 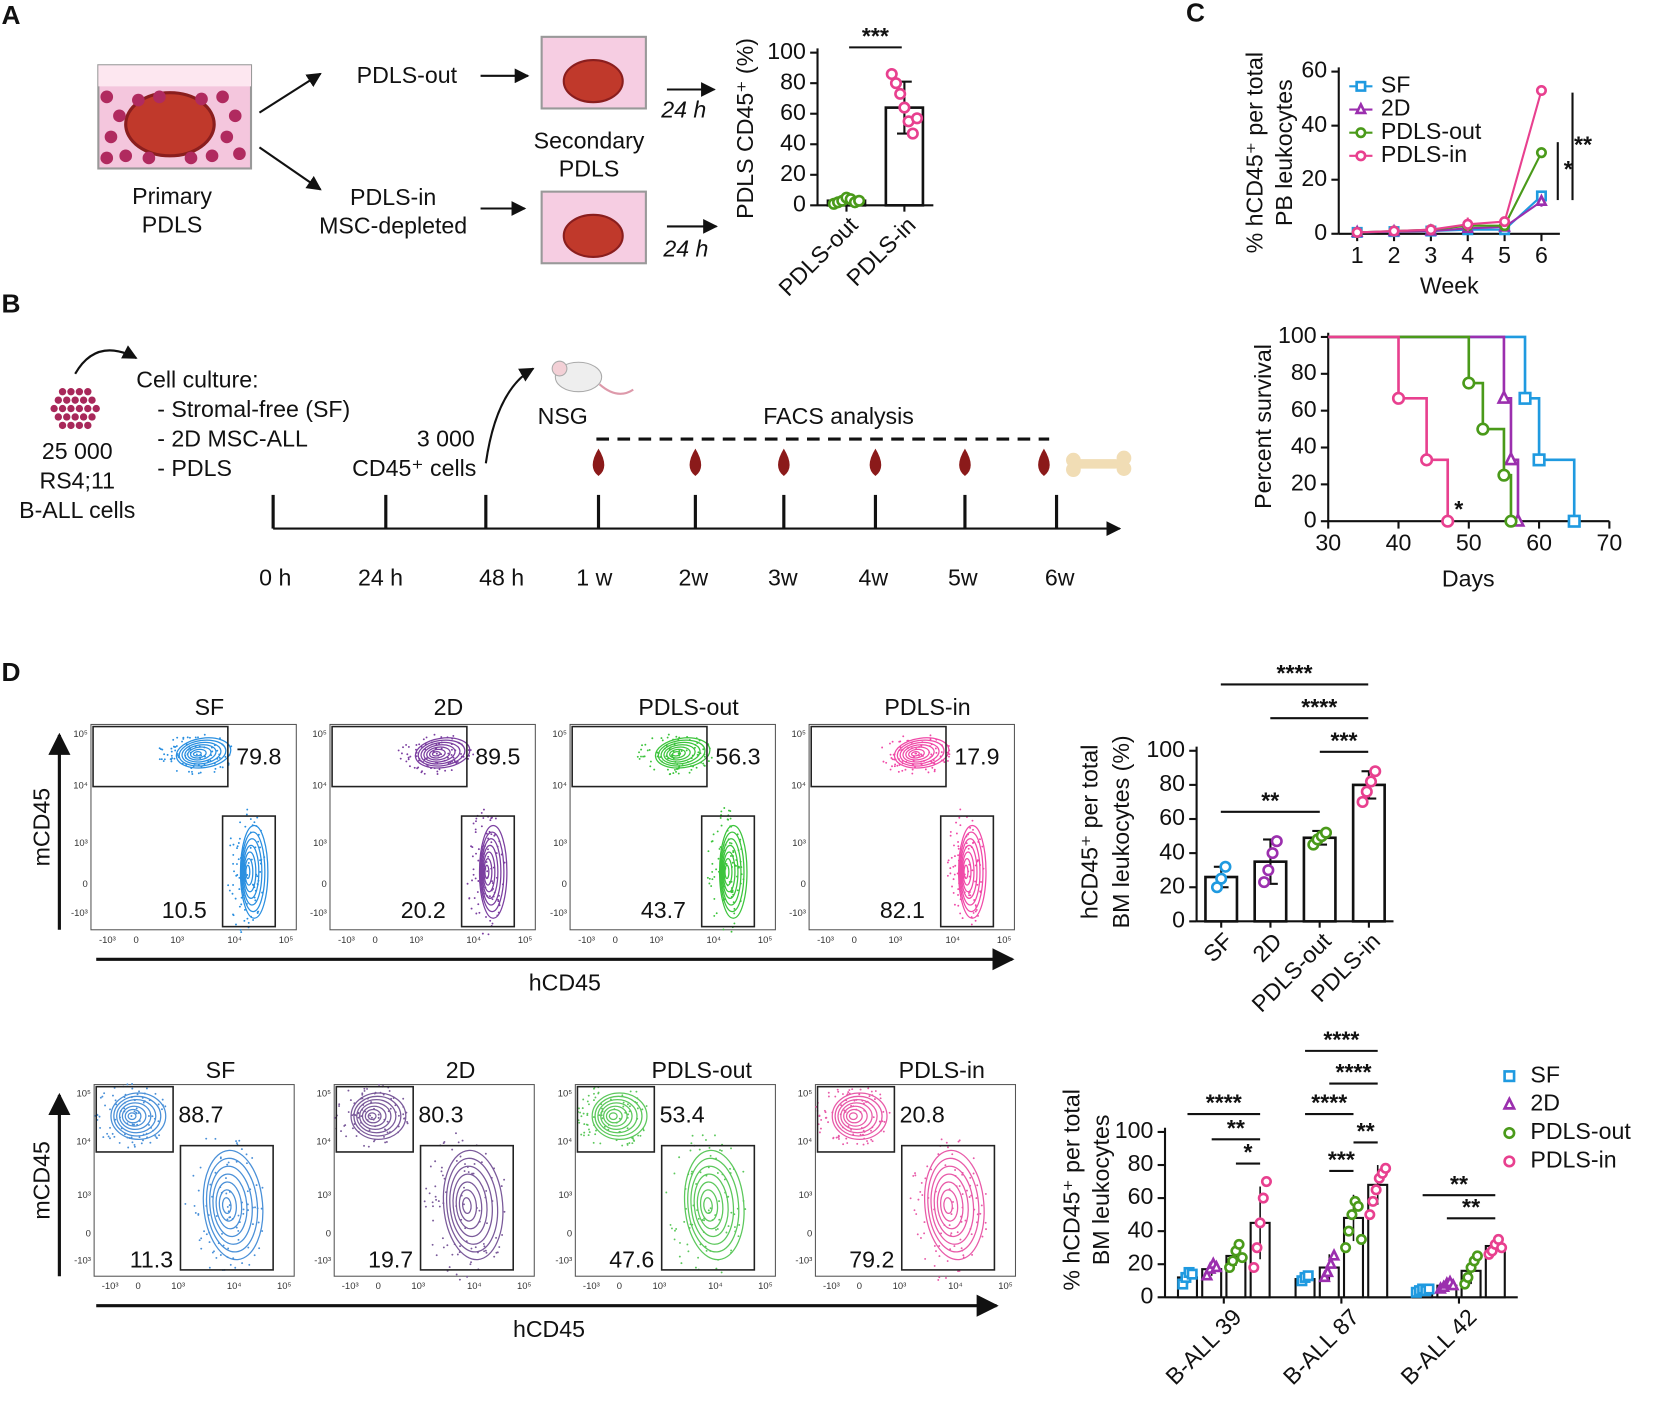 What do you see at coordinates (911, 827) in the screenshot?
I see `facs-plot` at bounding box center [911, 827].